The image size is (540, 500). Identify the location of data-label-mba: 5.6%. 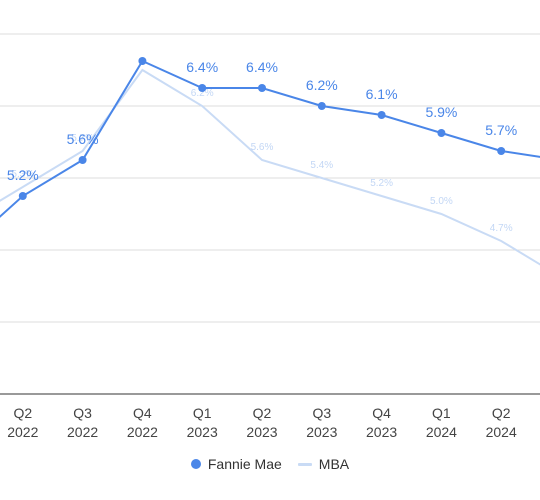
(262, 147).